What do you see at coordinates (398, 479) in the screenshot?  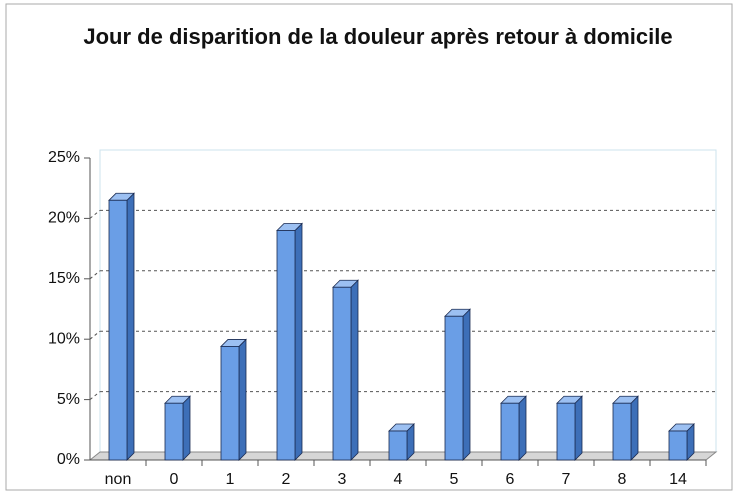 I see `x-tick-label: 4` at bounding box center [398, 479].